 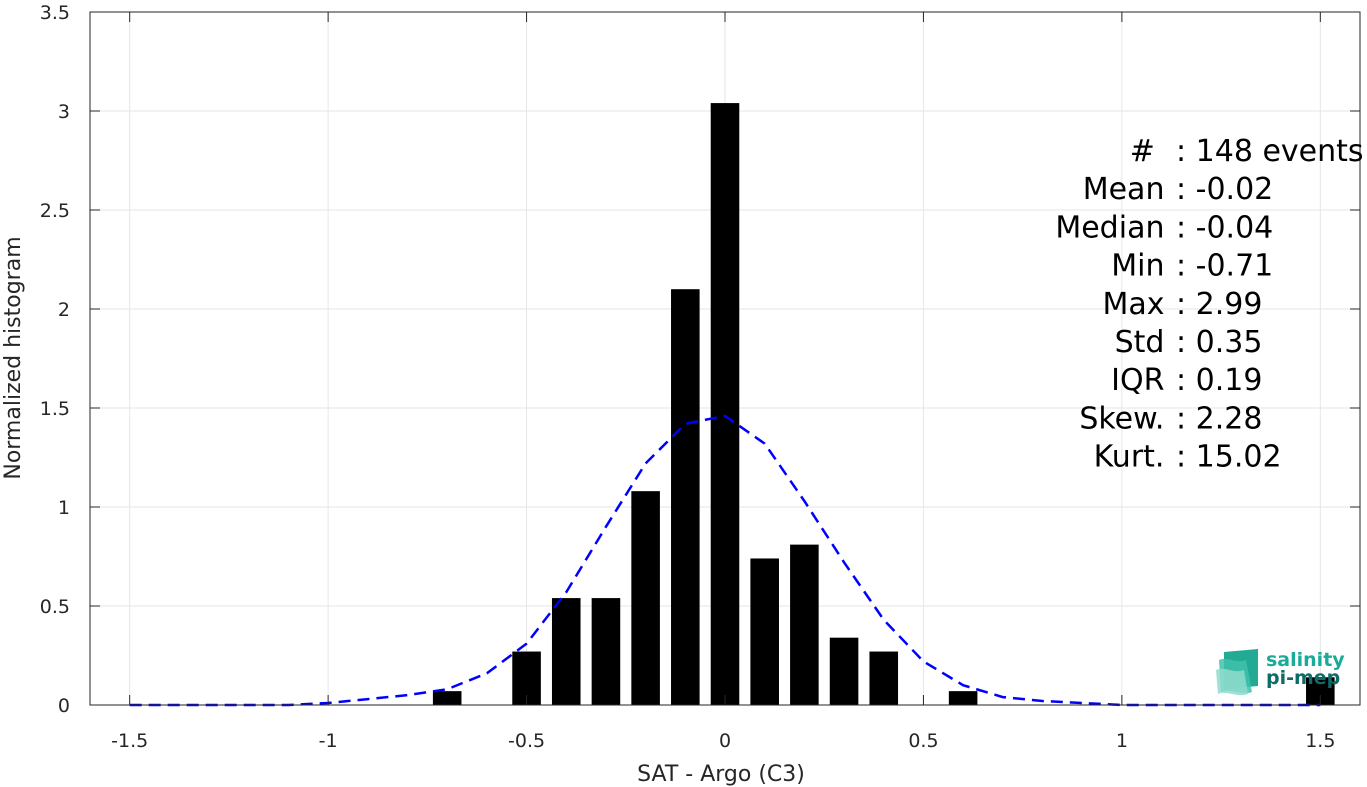 What do you see at coordinates (328, 741) in the screenshot?
I see `x-tick-label: -1` at bounding box center [328, 741].